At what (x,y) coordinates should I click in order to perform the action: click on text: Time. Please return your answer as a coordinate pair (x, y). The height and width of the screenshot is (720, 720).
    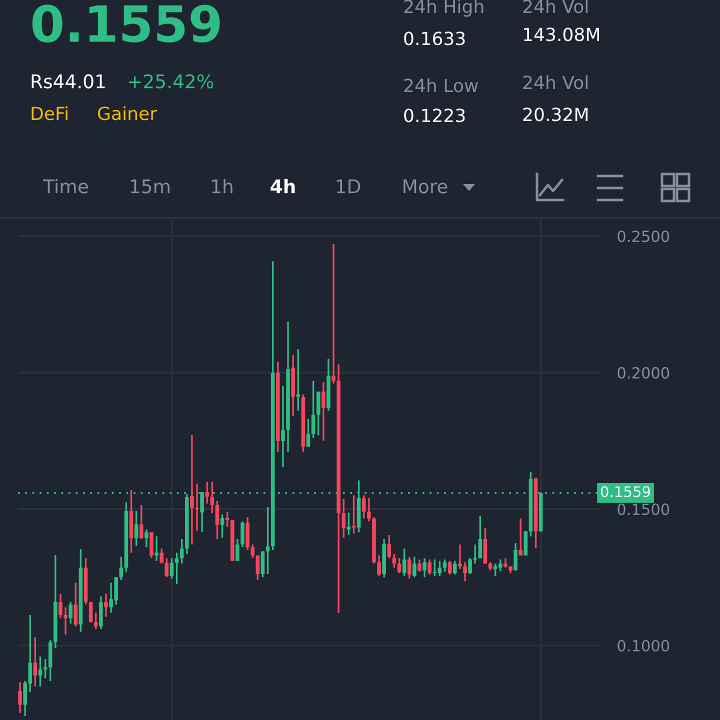
    Looking at the image, I should click on (65, 186).